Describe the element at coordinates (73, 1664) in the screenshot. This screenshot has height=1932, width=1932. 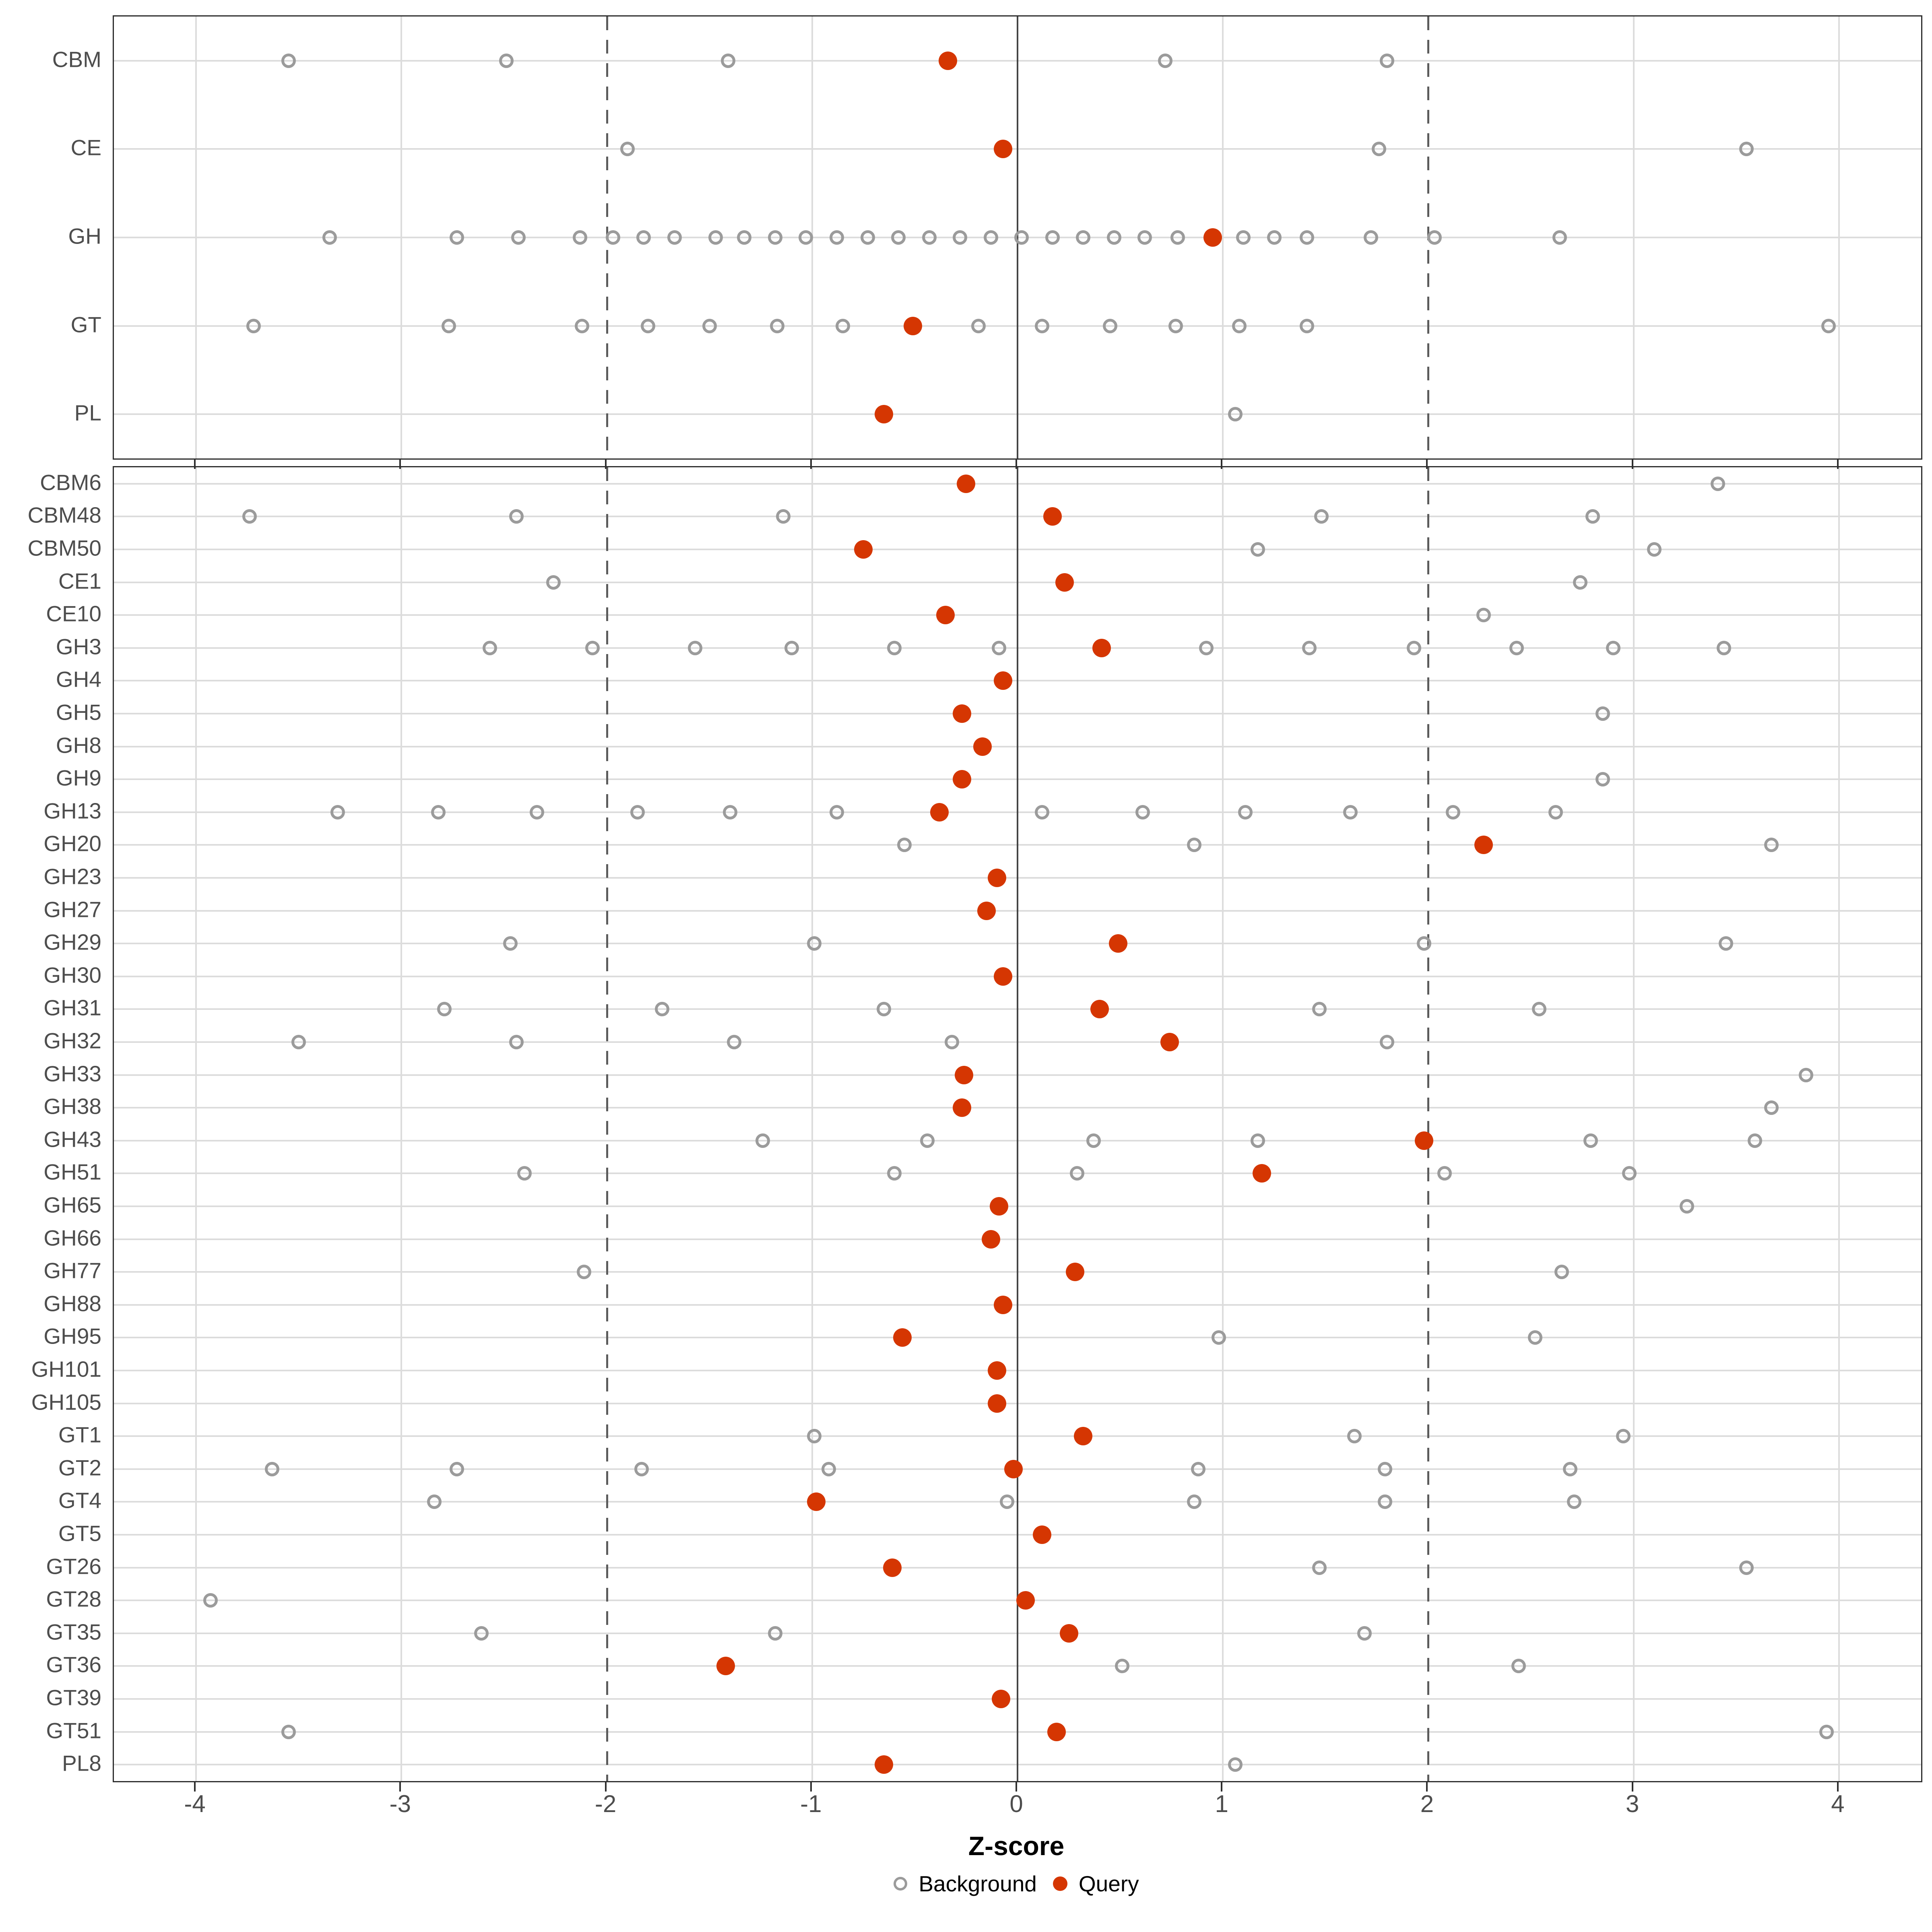
I see `row-label-GT36: GT36` at that location.